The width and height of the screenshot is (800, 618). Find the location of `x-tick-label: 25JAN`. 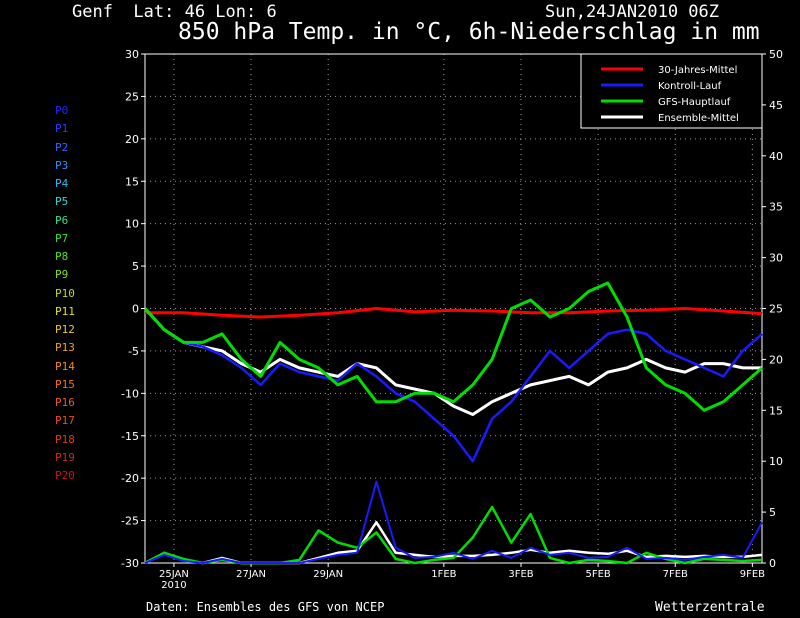

x-tick-label: 25JAN is located at coordinates (174, 574).